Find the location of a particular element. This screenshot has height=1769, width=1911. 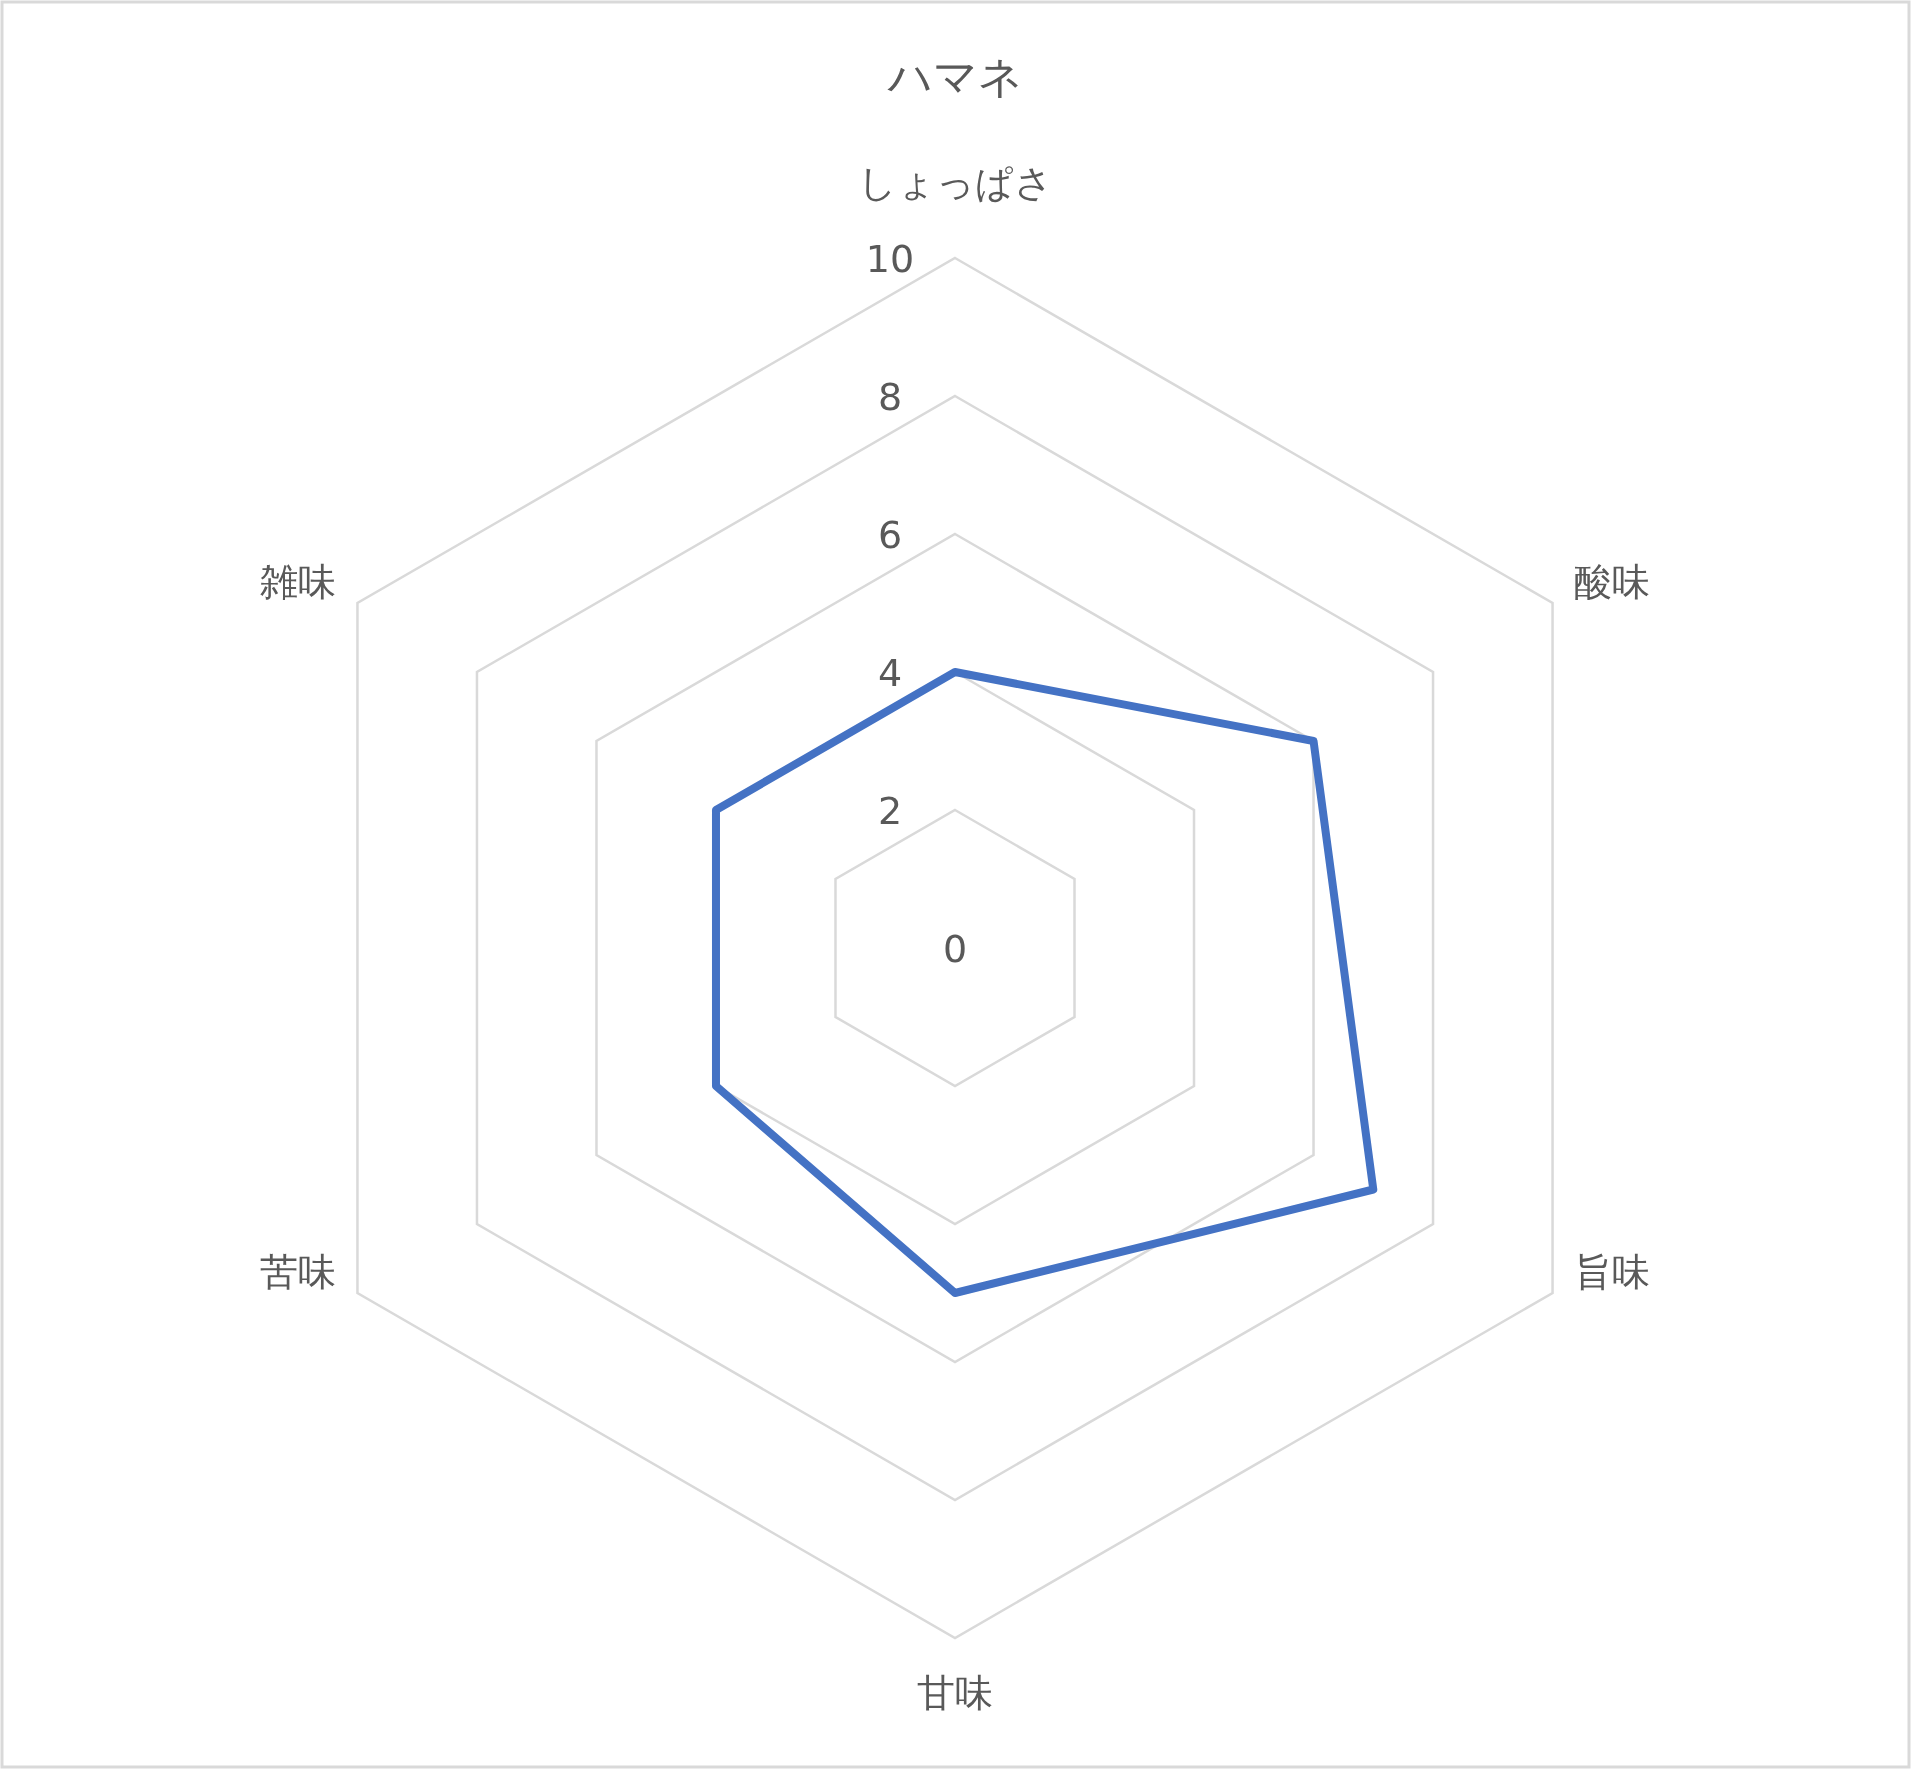

y-tick-label: 10 is located at coordinates (890, 259).